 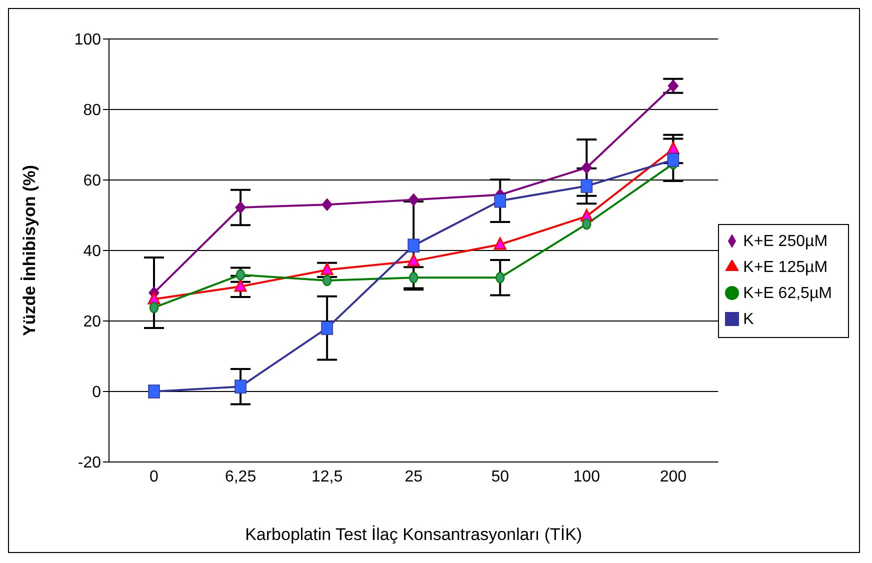 I want to click on x-tick-label: 25, so click(x=413, y=477).